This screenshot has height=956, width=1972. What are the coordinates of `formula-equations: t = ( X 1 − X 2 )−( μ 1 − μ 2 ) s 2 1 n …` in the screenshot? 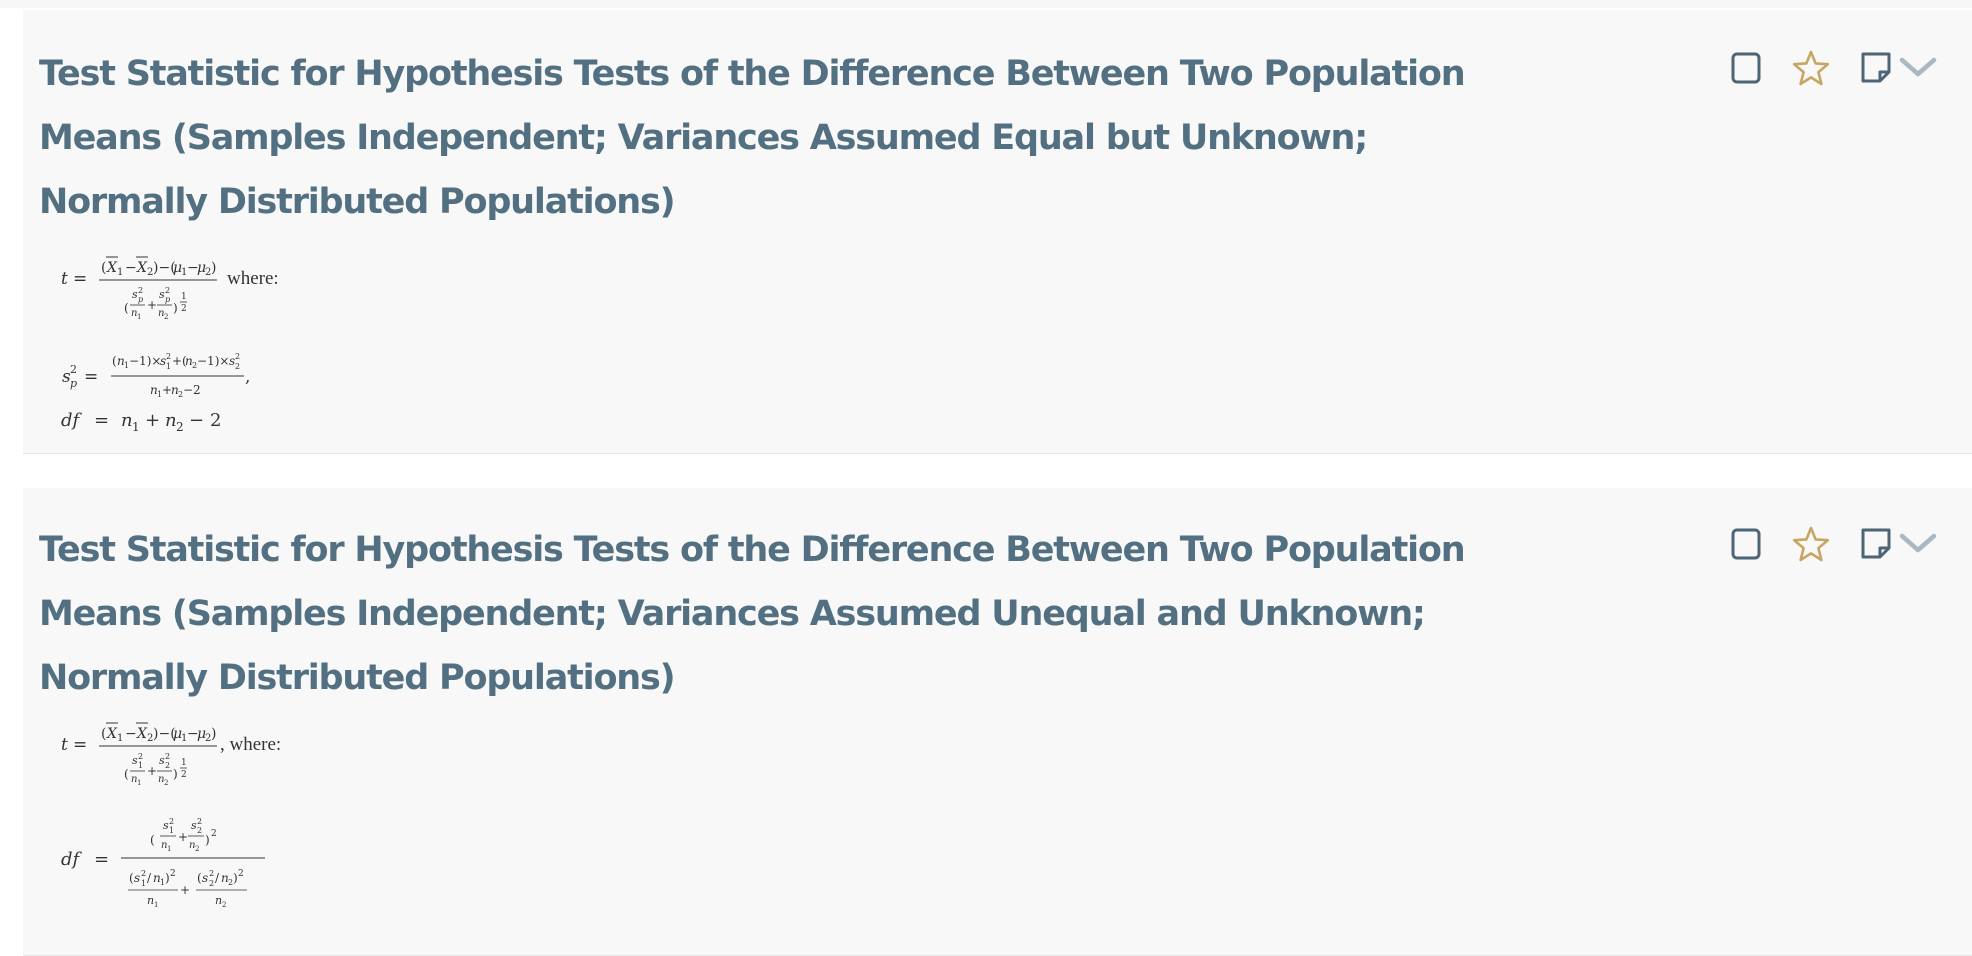 It's located at (171, 815).